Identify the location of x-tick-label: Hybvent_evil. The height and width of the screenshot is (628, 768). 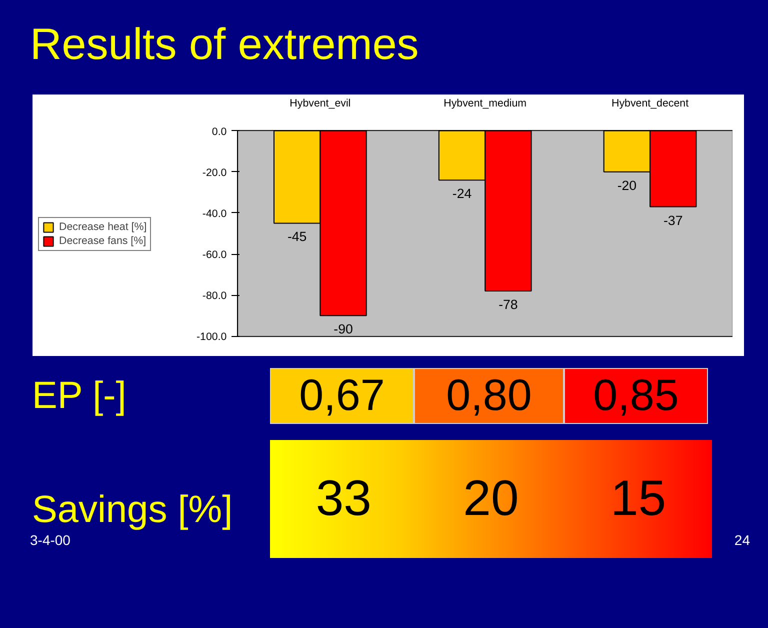
(320, 104).